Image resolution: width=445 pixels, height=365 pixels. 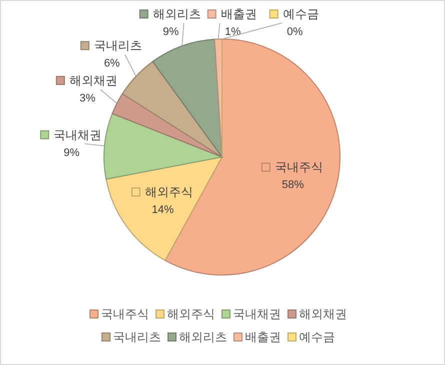 What do you see at coordinates (168, 192) in the screenshot?
I see `legend-label: 해외주식` at bounding box center [168, 192].